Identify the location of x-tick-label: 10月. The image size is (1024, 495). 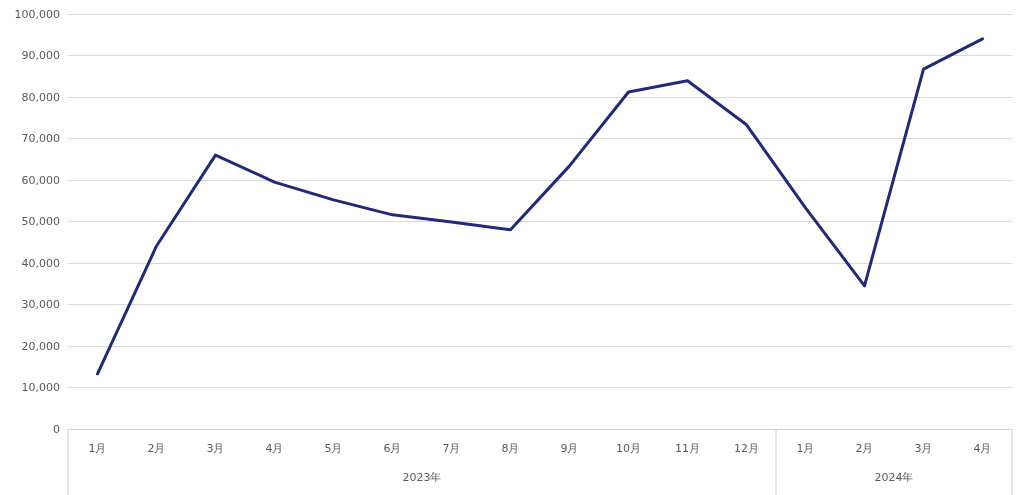
(628, 448).